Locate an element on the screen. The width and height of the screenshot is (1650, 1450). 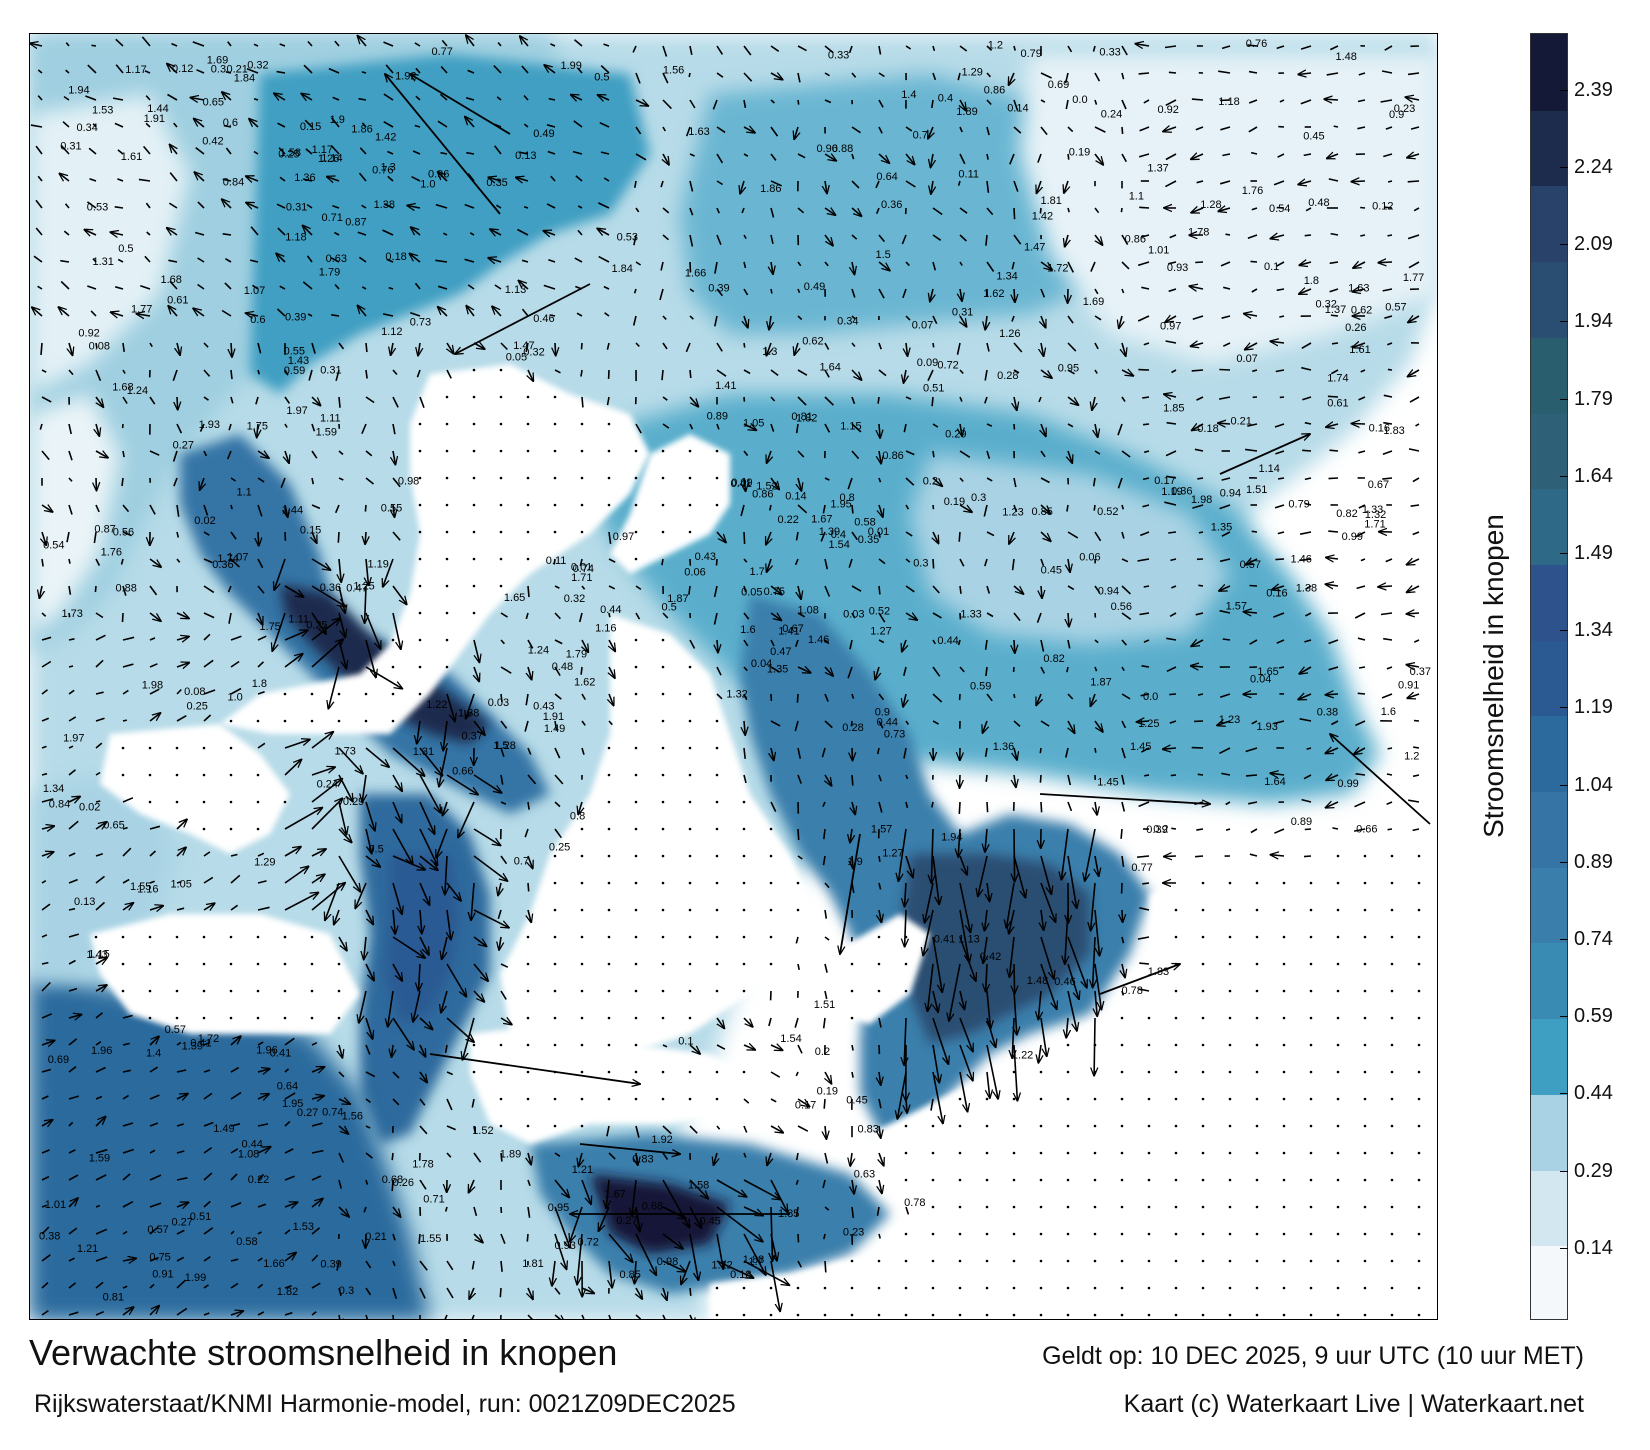
sea-center-light is located at coordinates (1070, 549).